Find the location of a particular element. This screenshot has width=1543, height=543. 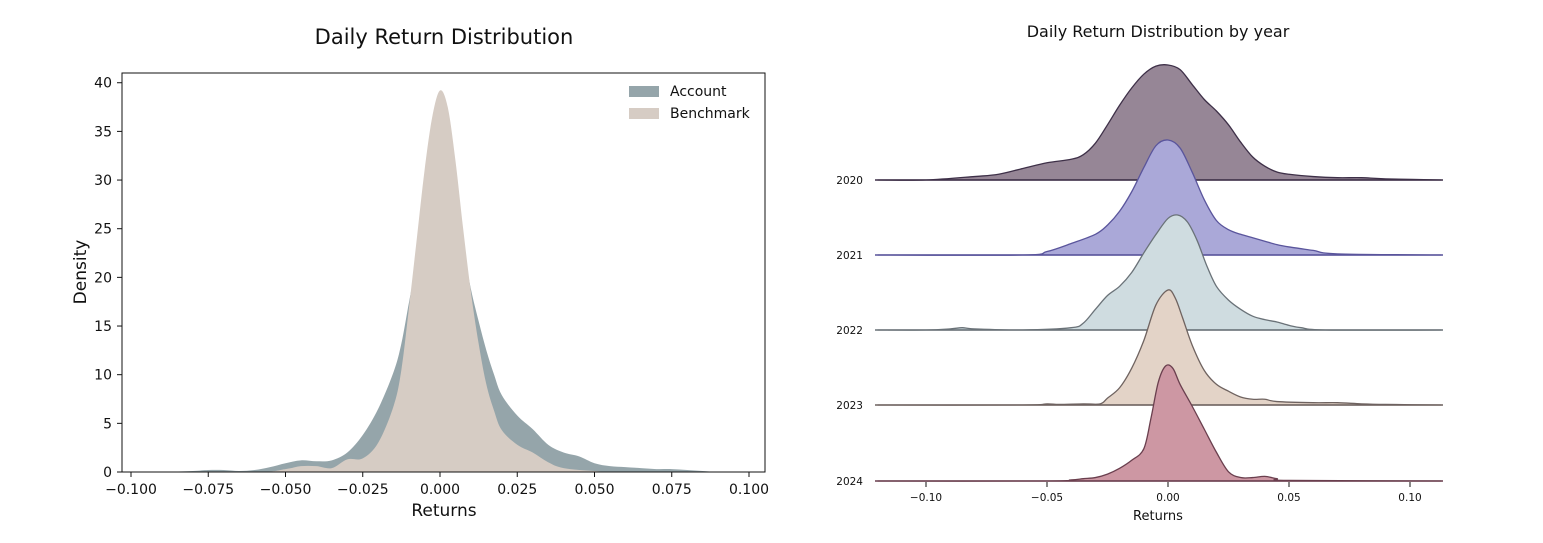

right-x-axis: −0.10 −0.05 0.00 0.05 0.10 is located at coordinates (1166, 493).